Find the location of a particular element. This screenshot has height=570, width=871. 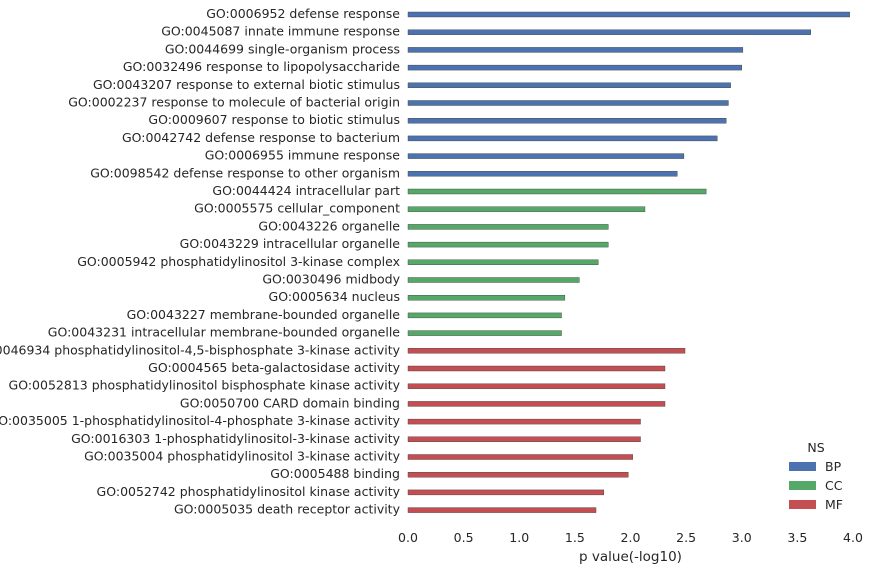

x-axis-ticks: 0.0 0.5 1.0 1.5 2.0 2.5 3.0 3.5 4.0 is located at coordinates (630, 537).